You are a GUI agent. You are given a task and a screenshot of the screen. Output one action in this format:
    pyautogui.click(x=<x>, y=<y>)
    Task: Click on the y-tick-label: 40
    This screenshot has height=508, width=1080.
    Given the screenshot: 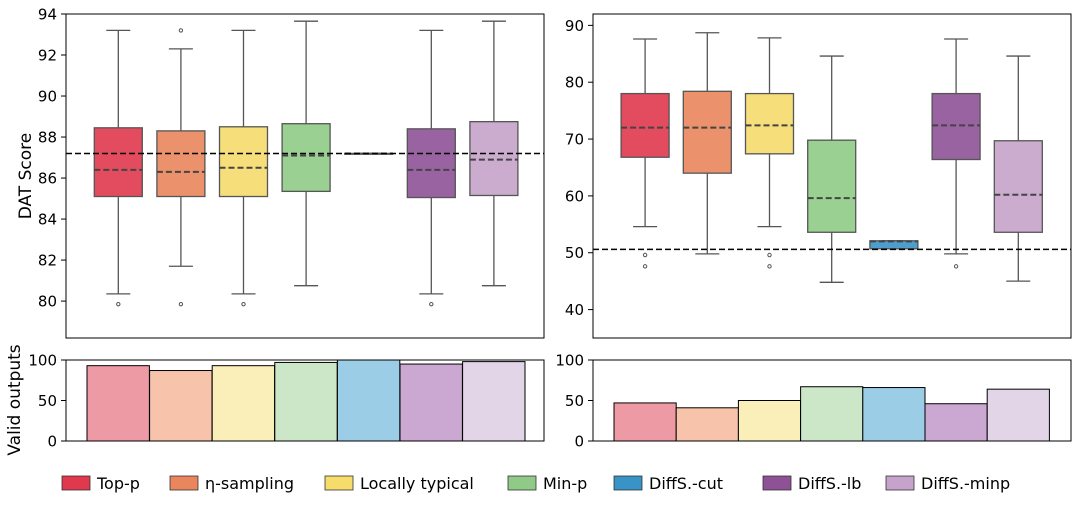 What is the action you would take?
    pyautogui.click(x=574, y=310)
    